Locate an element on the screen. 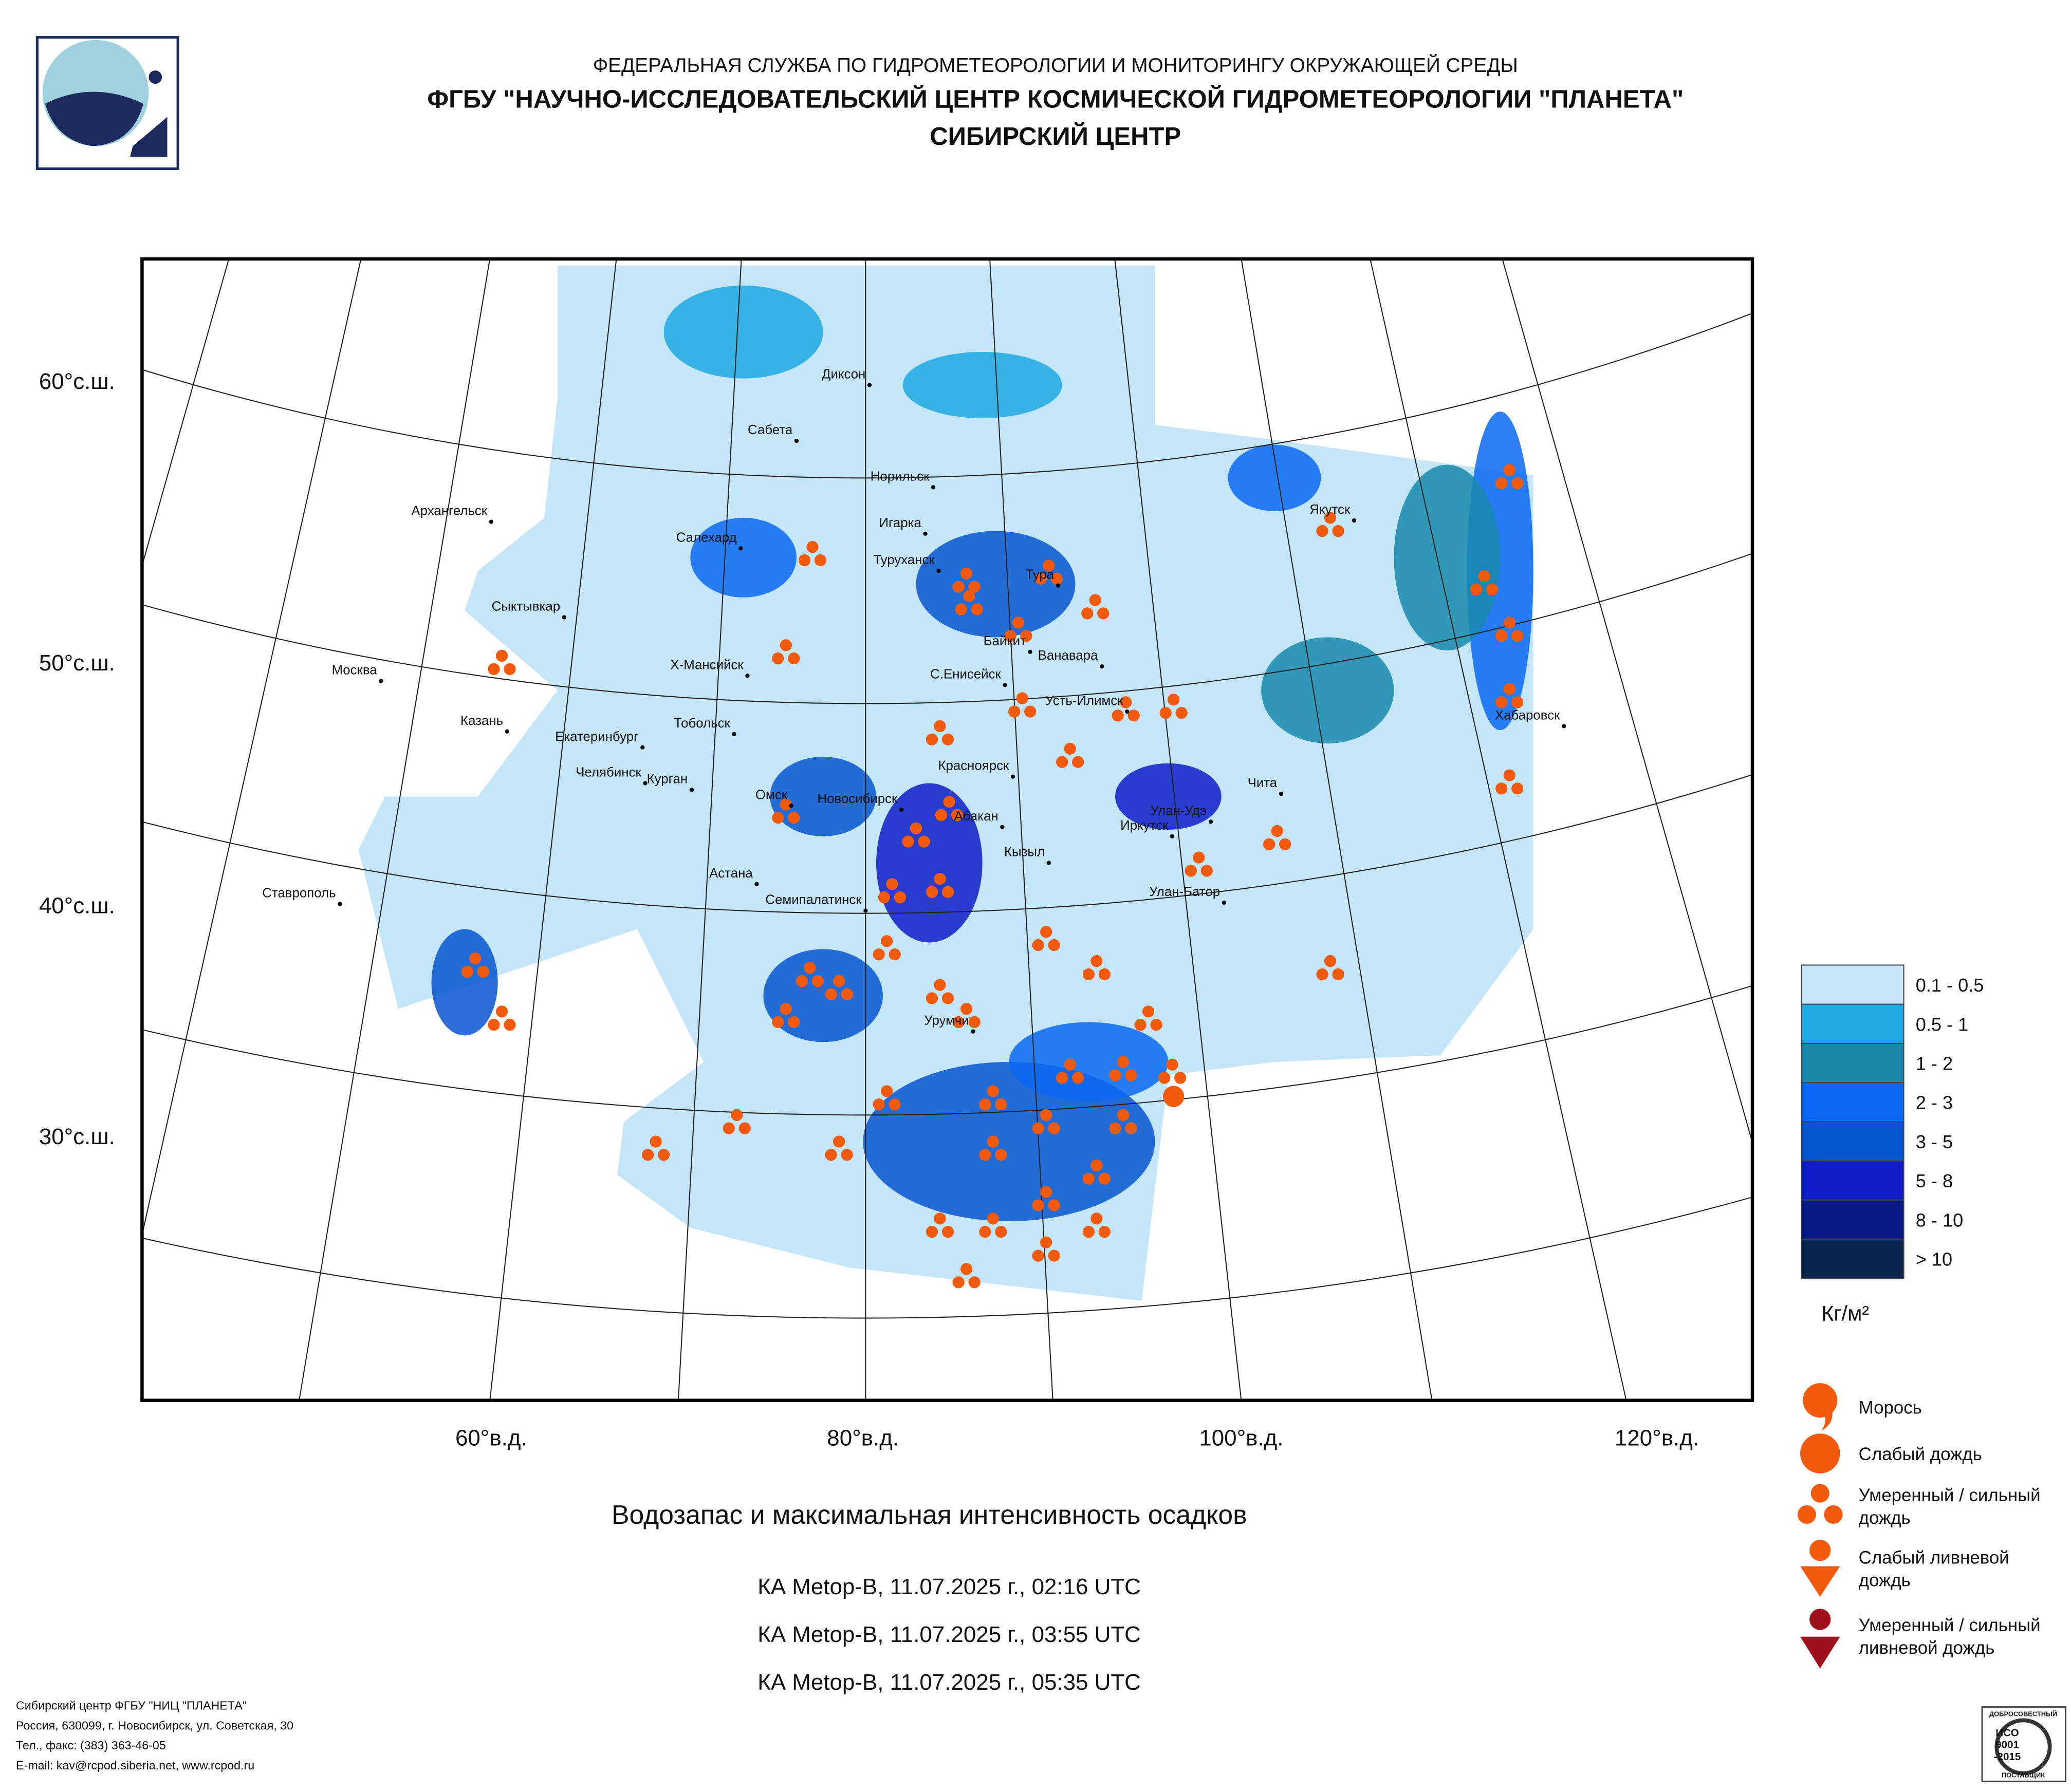 The height and width of the screenshot is (1792, 2071). city-label: Челябинск is located at coordinates (608, 773).